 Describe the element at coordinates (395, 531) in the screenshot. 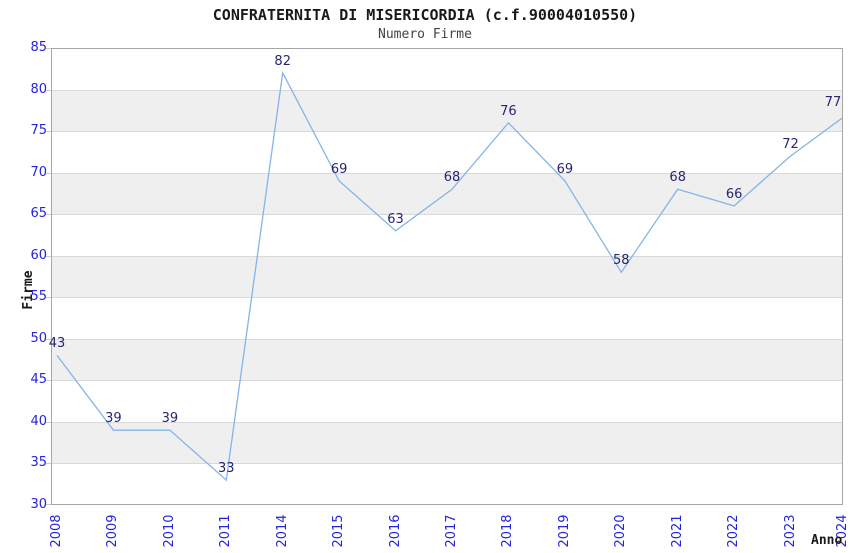

I see `x-tick-label: 2016` at that location.